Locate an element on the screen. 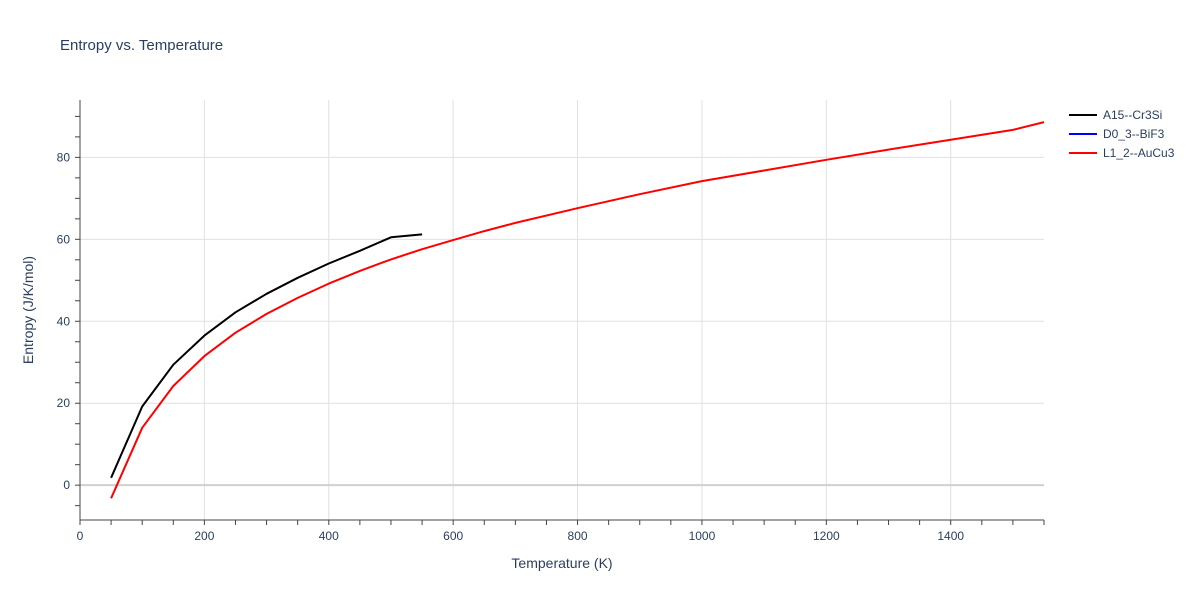 This screenshot has width=1200, height=600. x-tick-label: 1400 is located at coordinates (950, 536).